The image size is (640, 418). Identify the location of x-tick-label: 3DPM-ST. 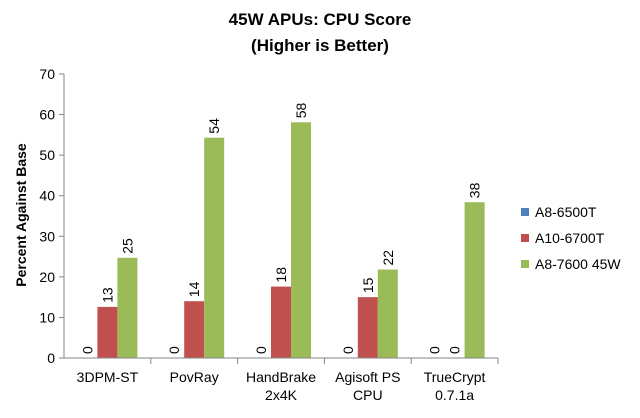
(108, 377).